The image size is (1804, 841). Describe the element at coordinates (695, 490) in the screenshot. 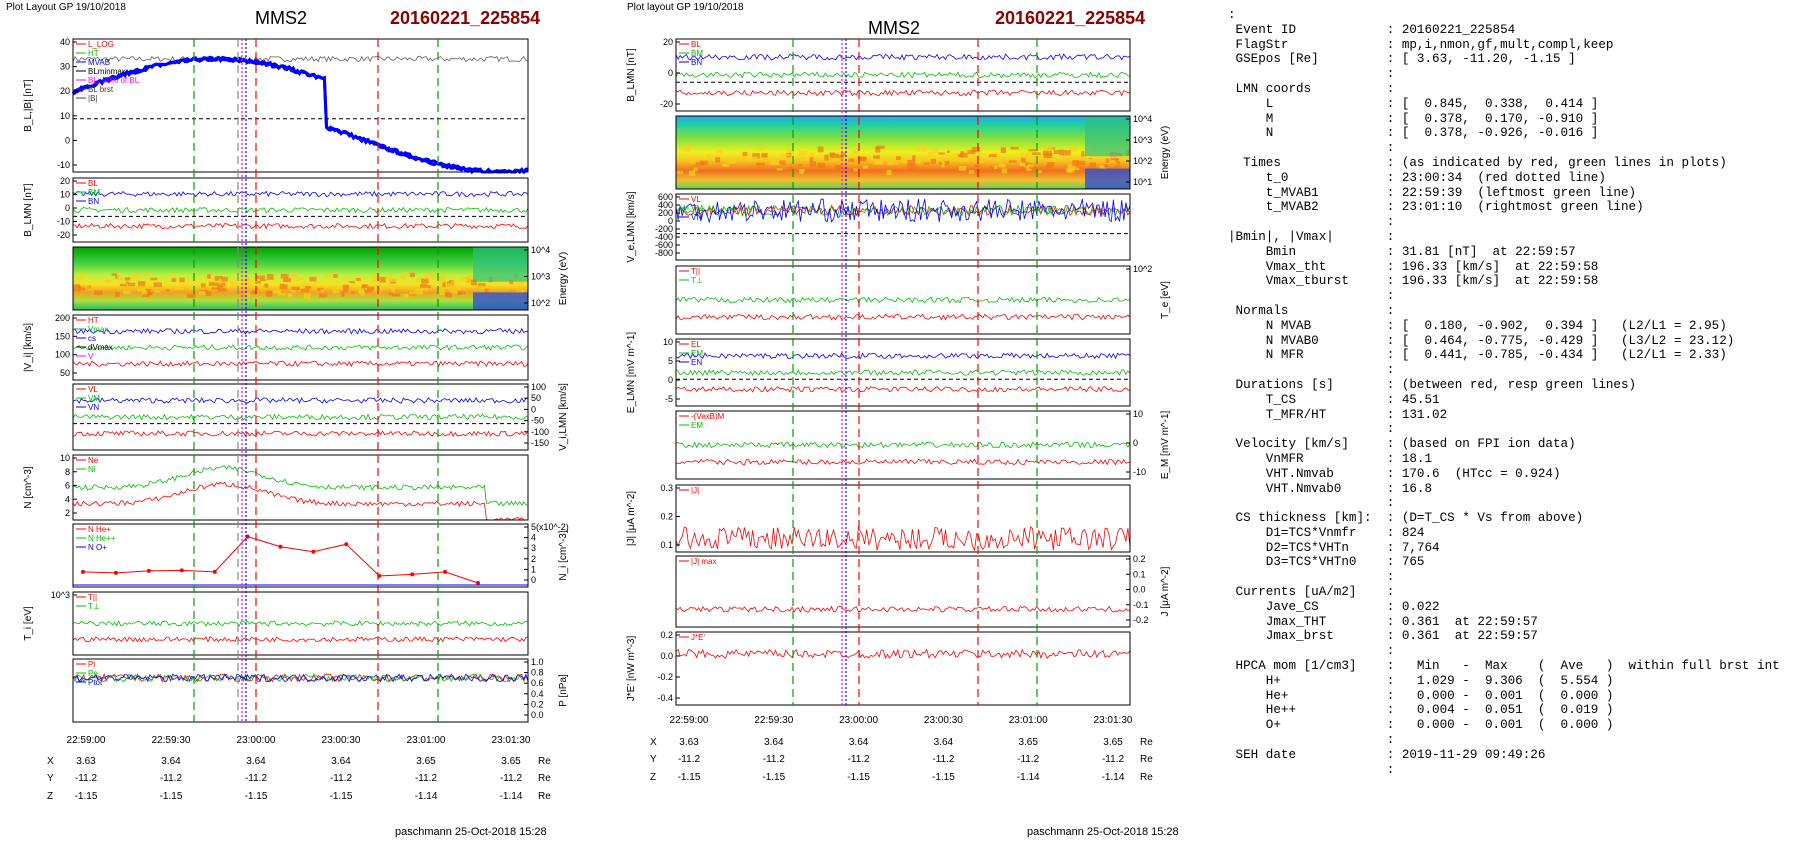

I see `legend-entry: |J|` at that location.